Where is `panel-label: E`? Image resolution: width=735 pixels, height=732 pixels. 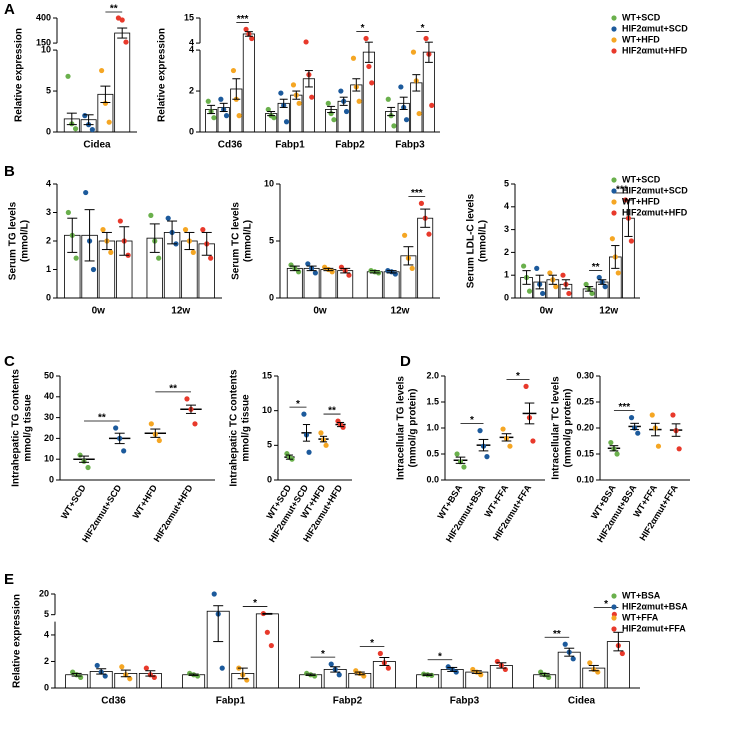 panel-label: E is located at coordinates (9, 579).